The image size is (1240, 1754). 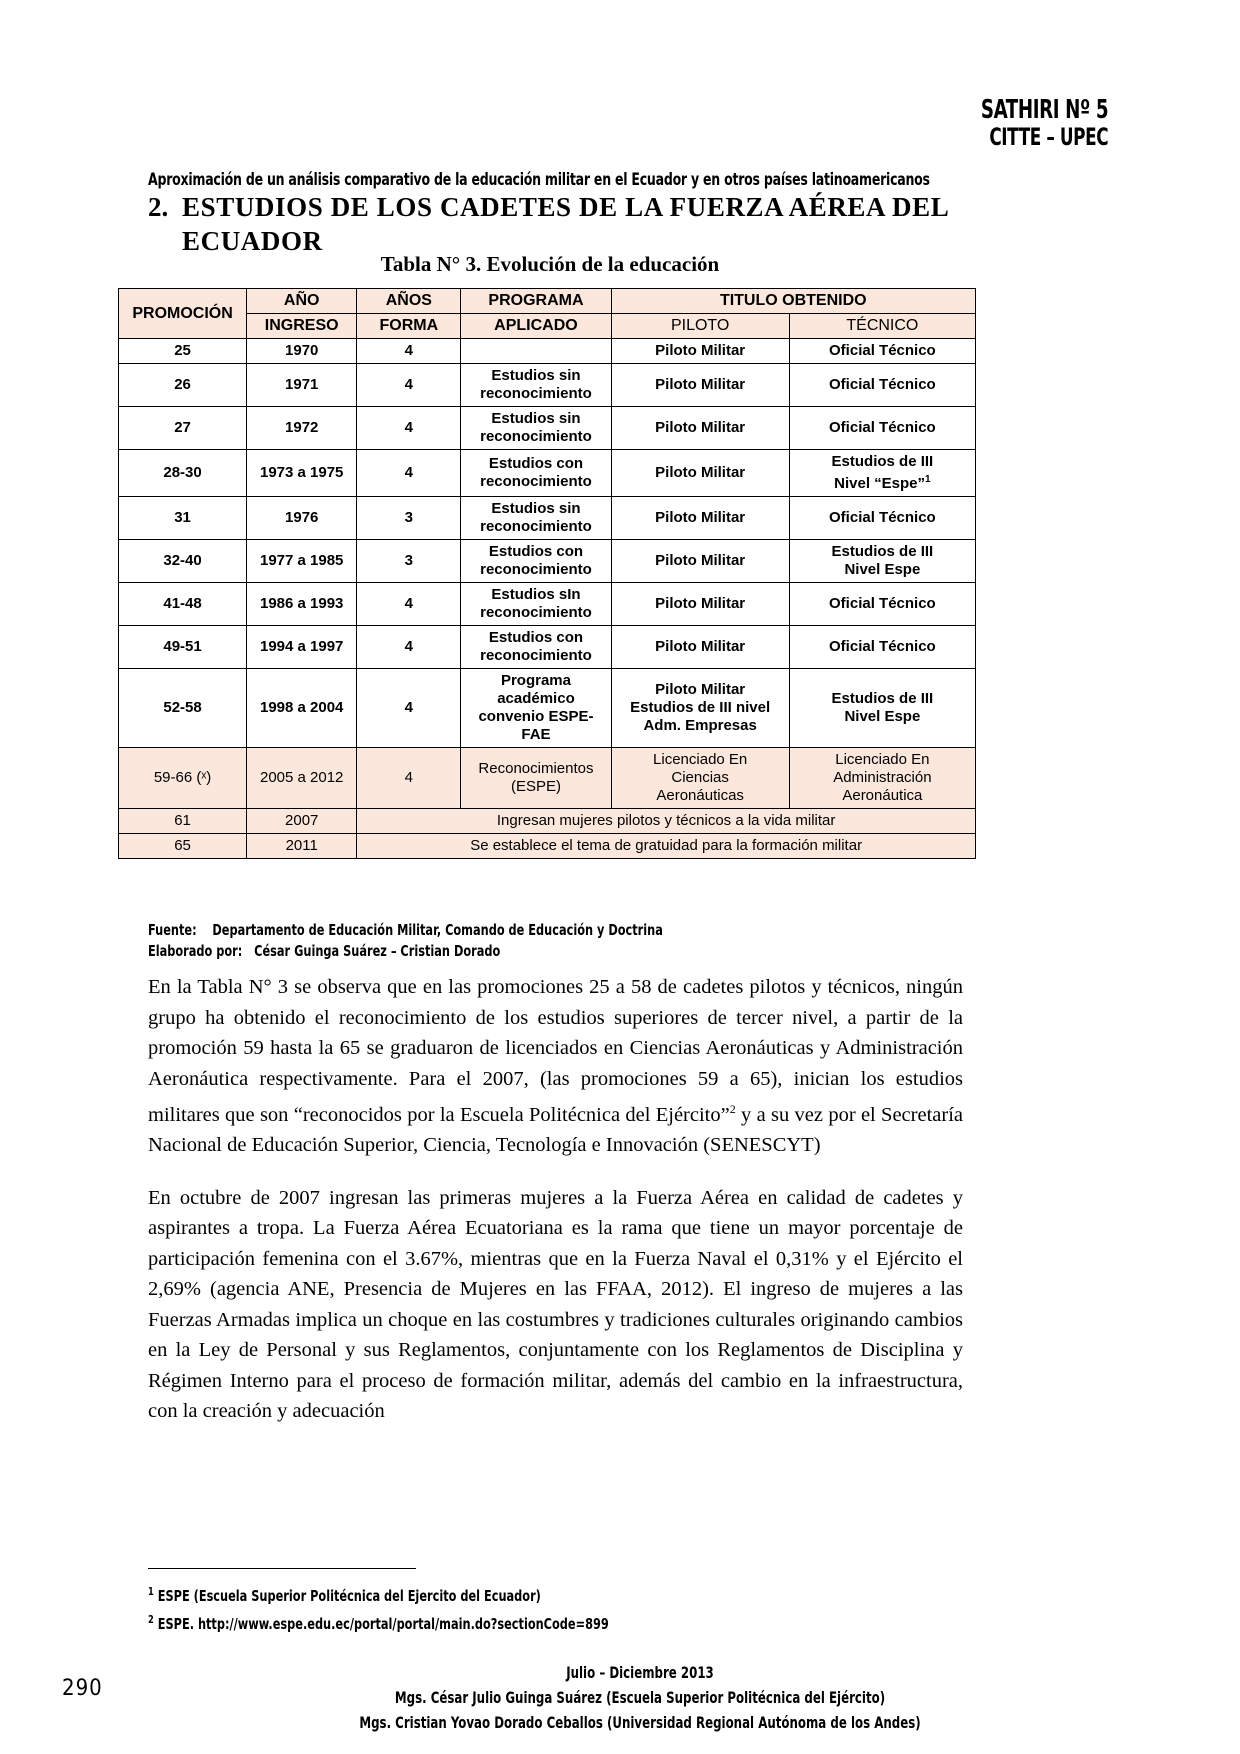 What do you see at coordinates (377, 951) in the screenshot?
I see `source-elaborado-value: César Guinga Suárez – Cristian Dorado` at bounding box center [377, 951].